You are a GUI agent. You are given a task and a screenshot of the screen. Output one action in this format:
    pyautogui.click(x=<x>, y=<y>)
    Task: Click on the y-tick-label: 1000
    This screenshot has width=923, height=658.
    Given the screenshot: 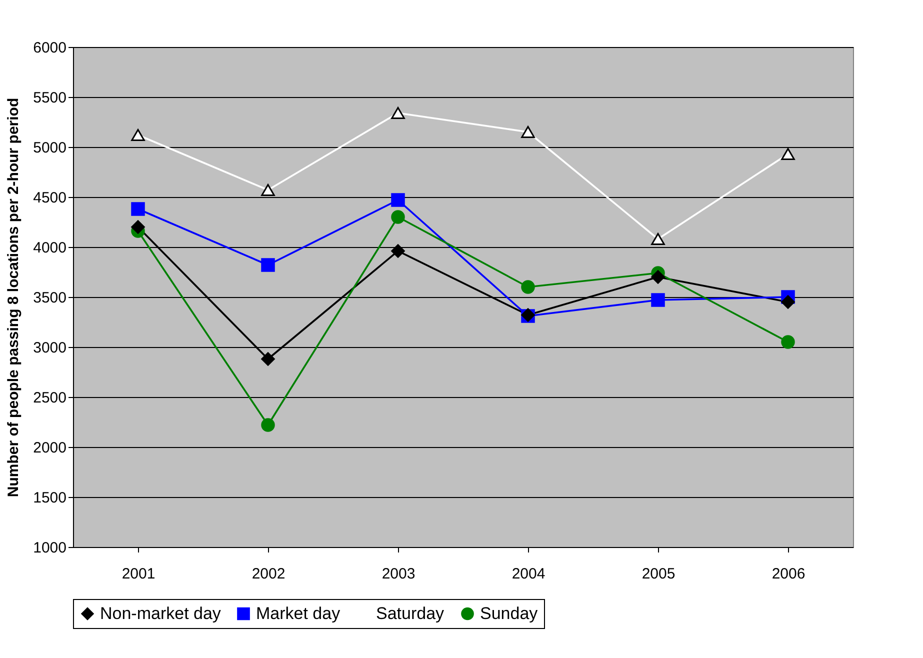 What is the action you would take?
    pyautogui.click(x=49, y=548)
    